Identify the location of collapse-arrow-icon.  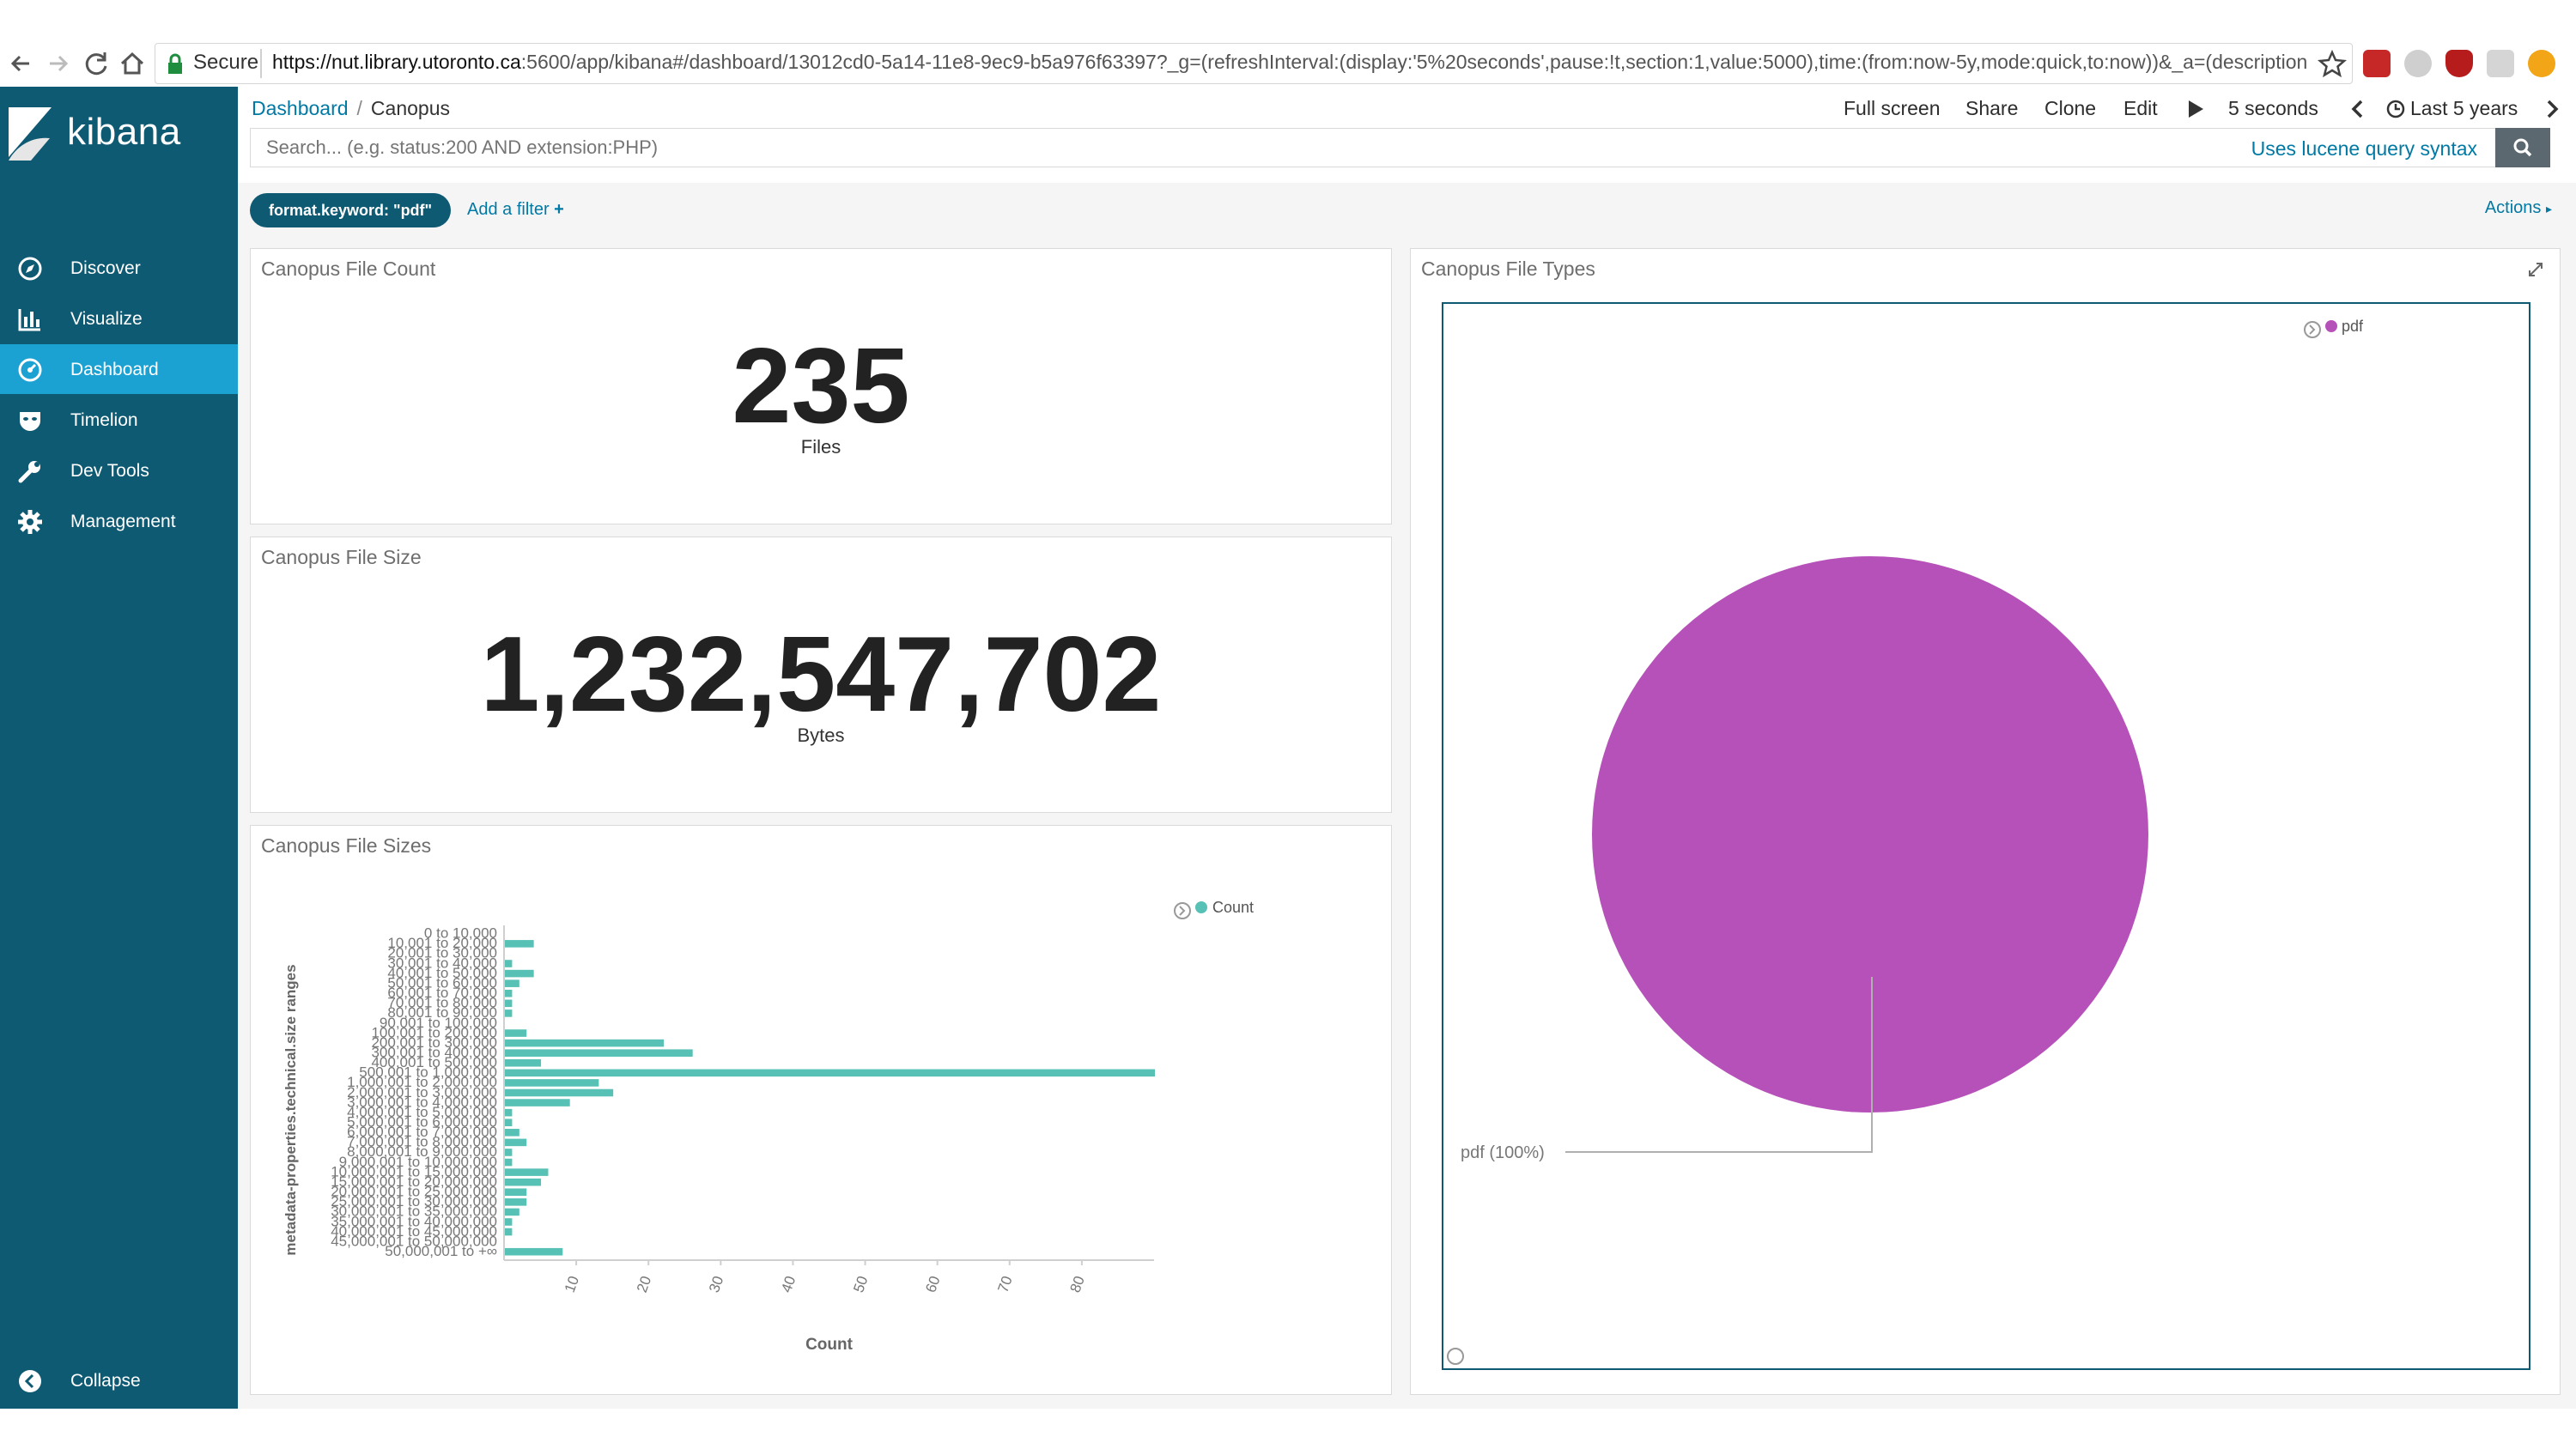
(30, 1381).